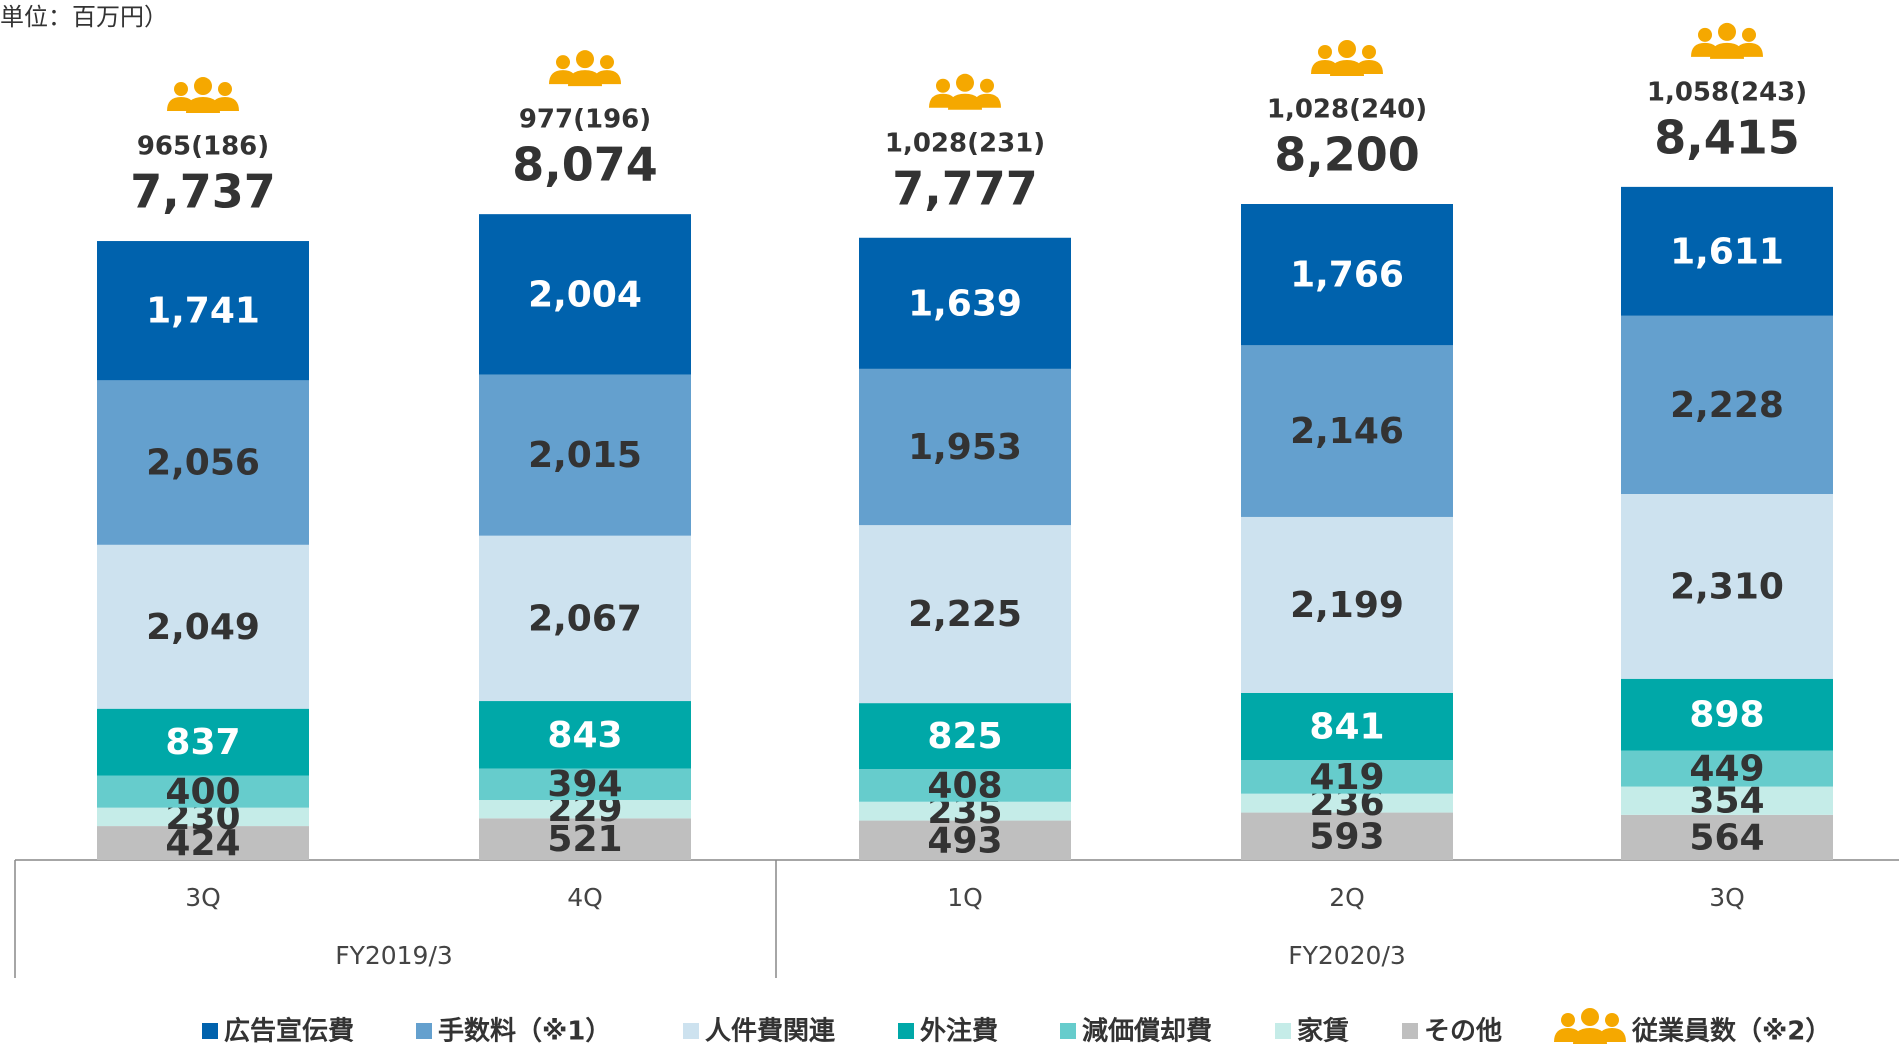 This screenshot has width=1899, height=1046. I want to click on segment-label: 2,225, so click(965, 614).